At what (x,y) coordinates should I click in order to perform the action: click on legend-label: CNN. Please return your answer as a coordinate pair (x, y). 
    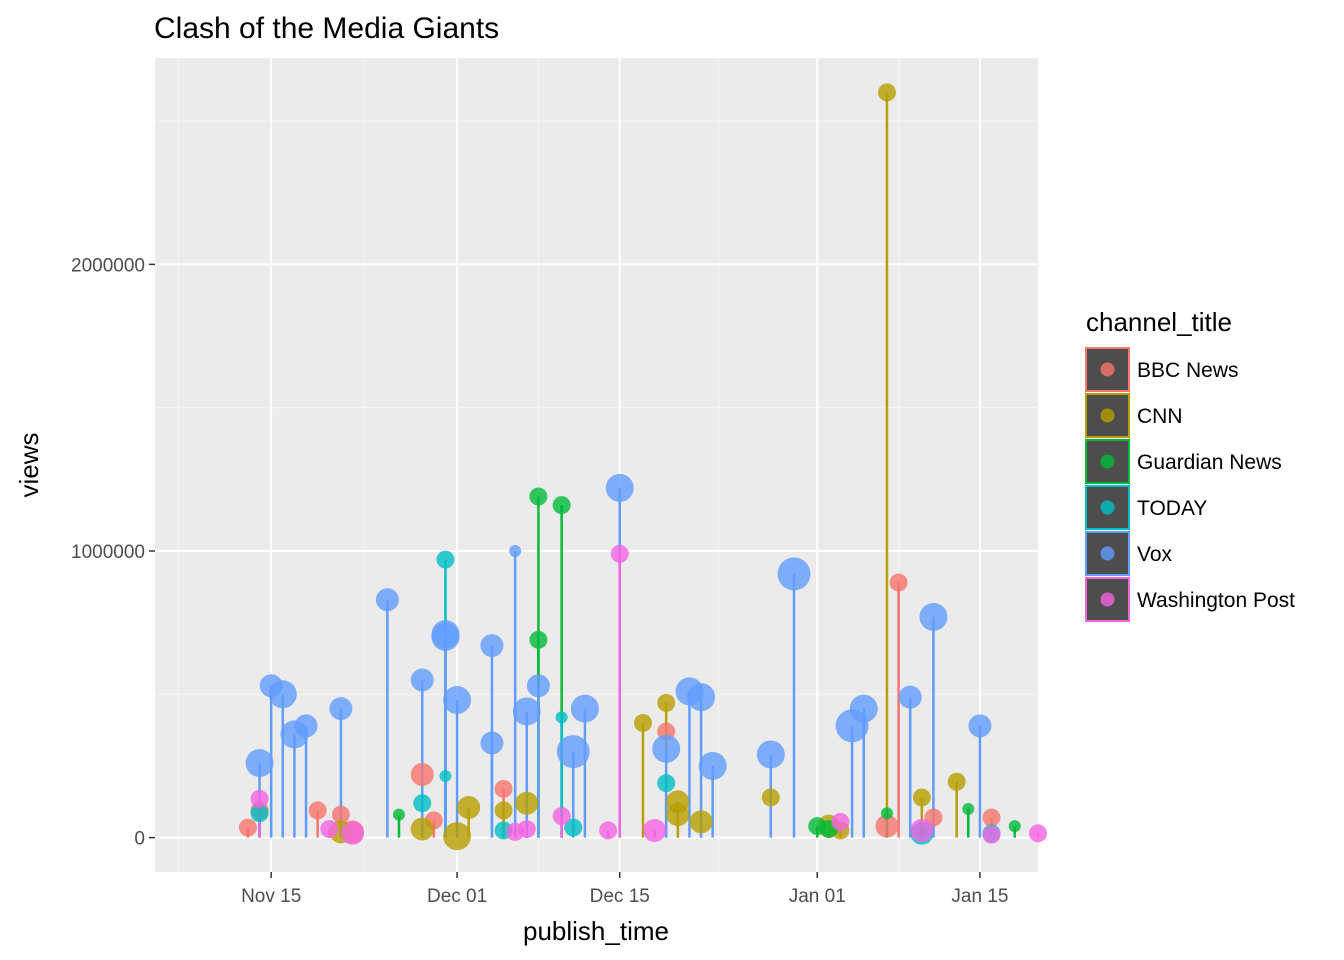
    Looking at the image, I should click on (1160, 416).